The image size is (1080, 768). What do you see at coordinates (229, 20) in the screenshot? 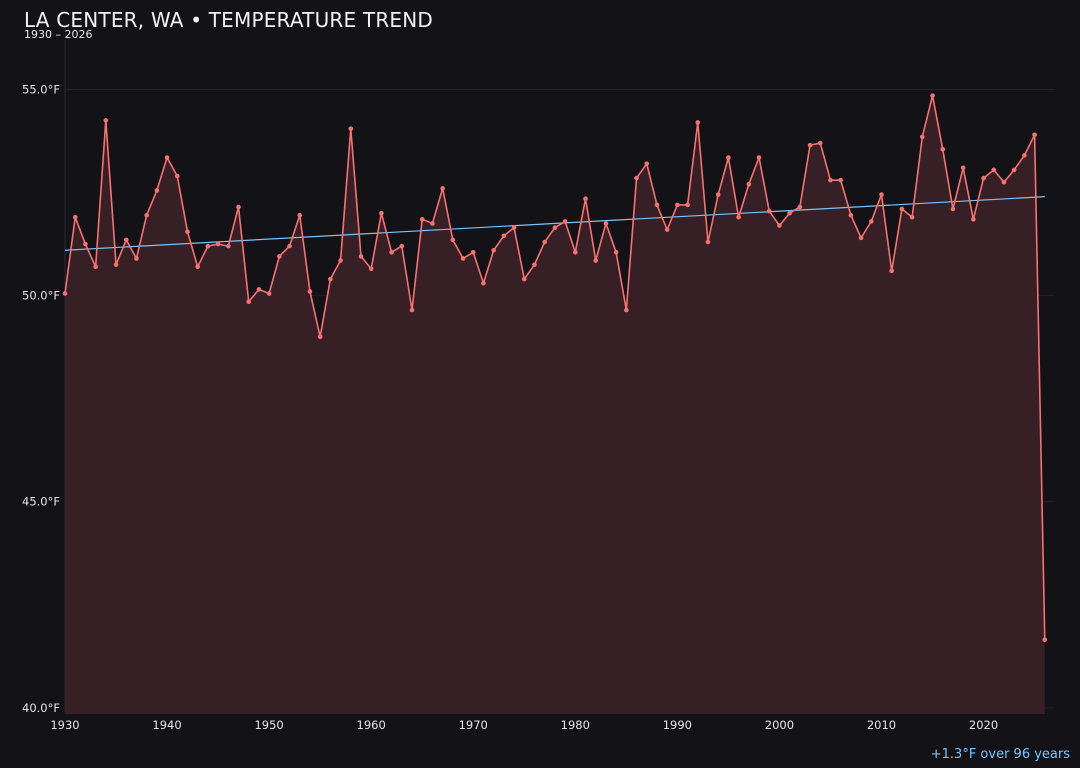
I see `chart-title: LA CENTER, WA • TEMPERATURE TREND` at bounding box center [229, 20].